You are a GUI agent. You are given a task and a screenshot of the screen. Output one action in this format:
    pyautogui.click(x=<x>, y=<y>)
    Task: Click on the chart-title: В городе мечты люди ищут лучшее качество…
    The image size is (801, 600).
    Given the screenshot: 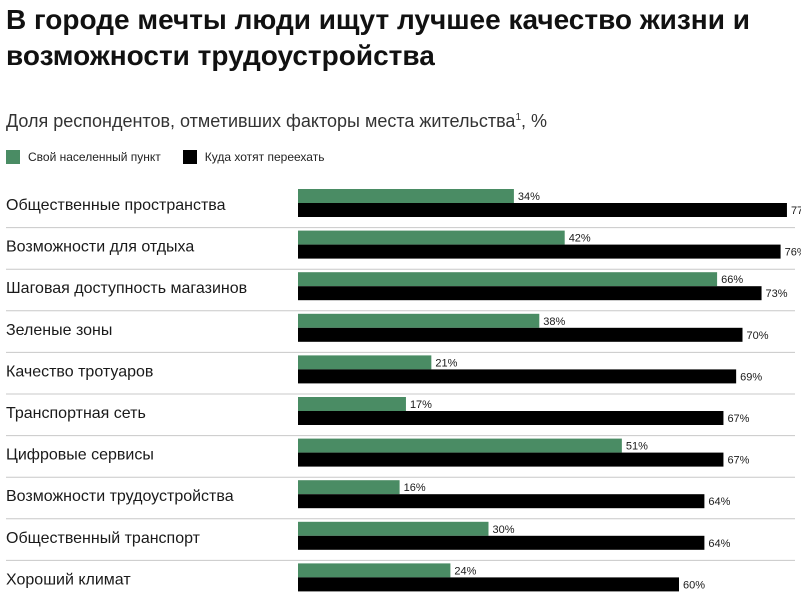 What is the action you would take?
    pyautogui.click(x=378, y=37)
    